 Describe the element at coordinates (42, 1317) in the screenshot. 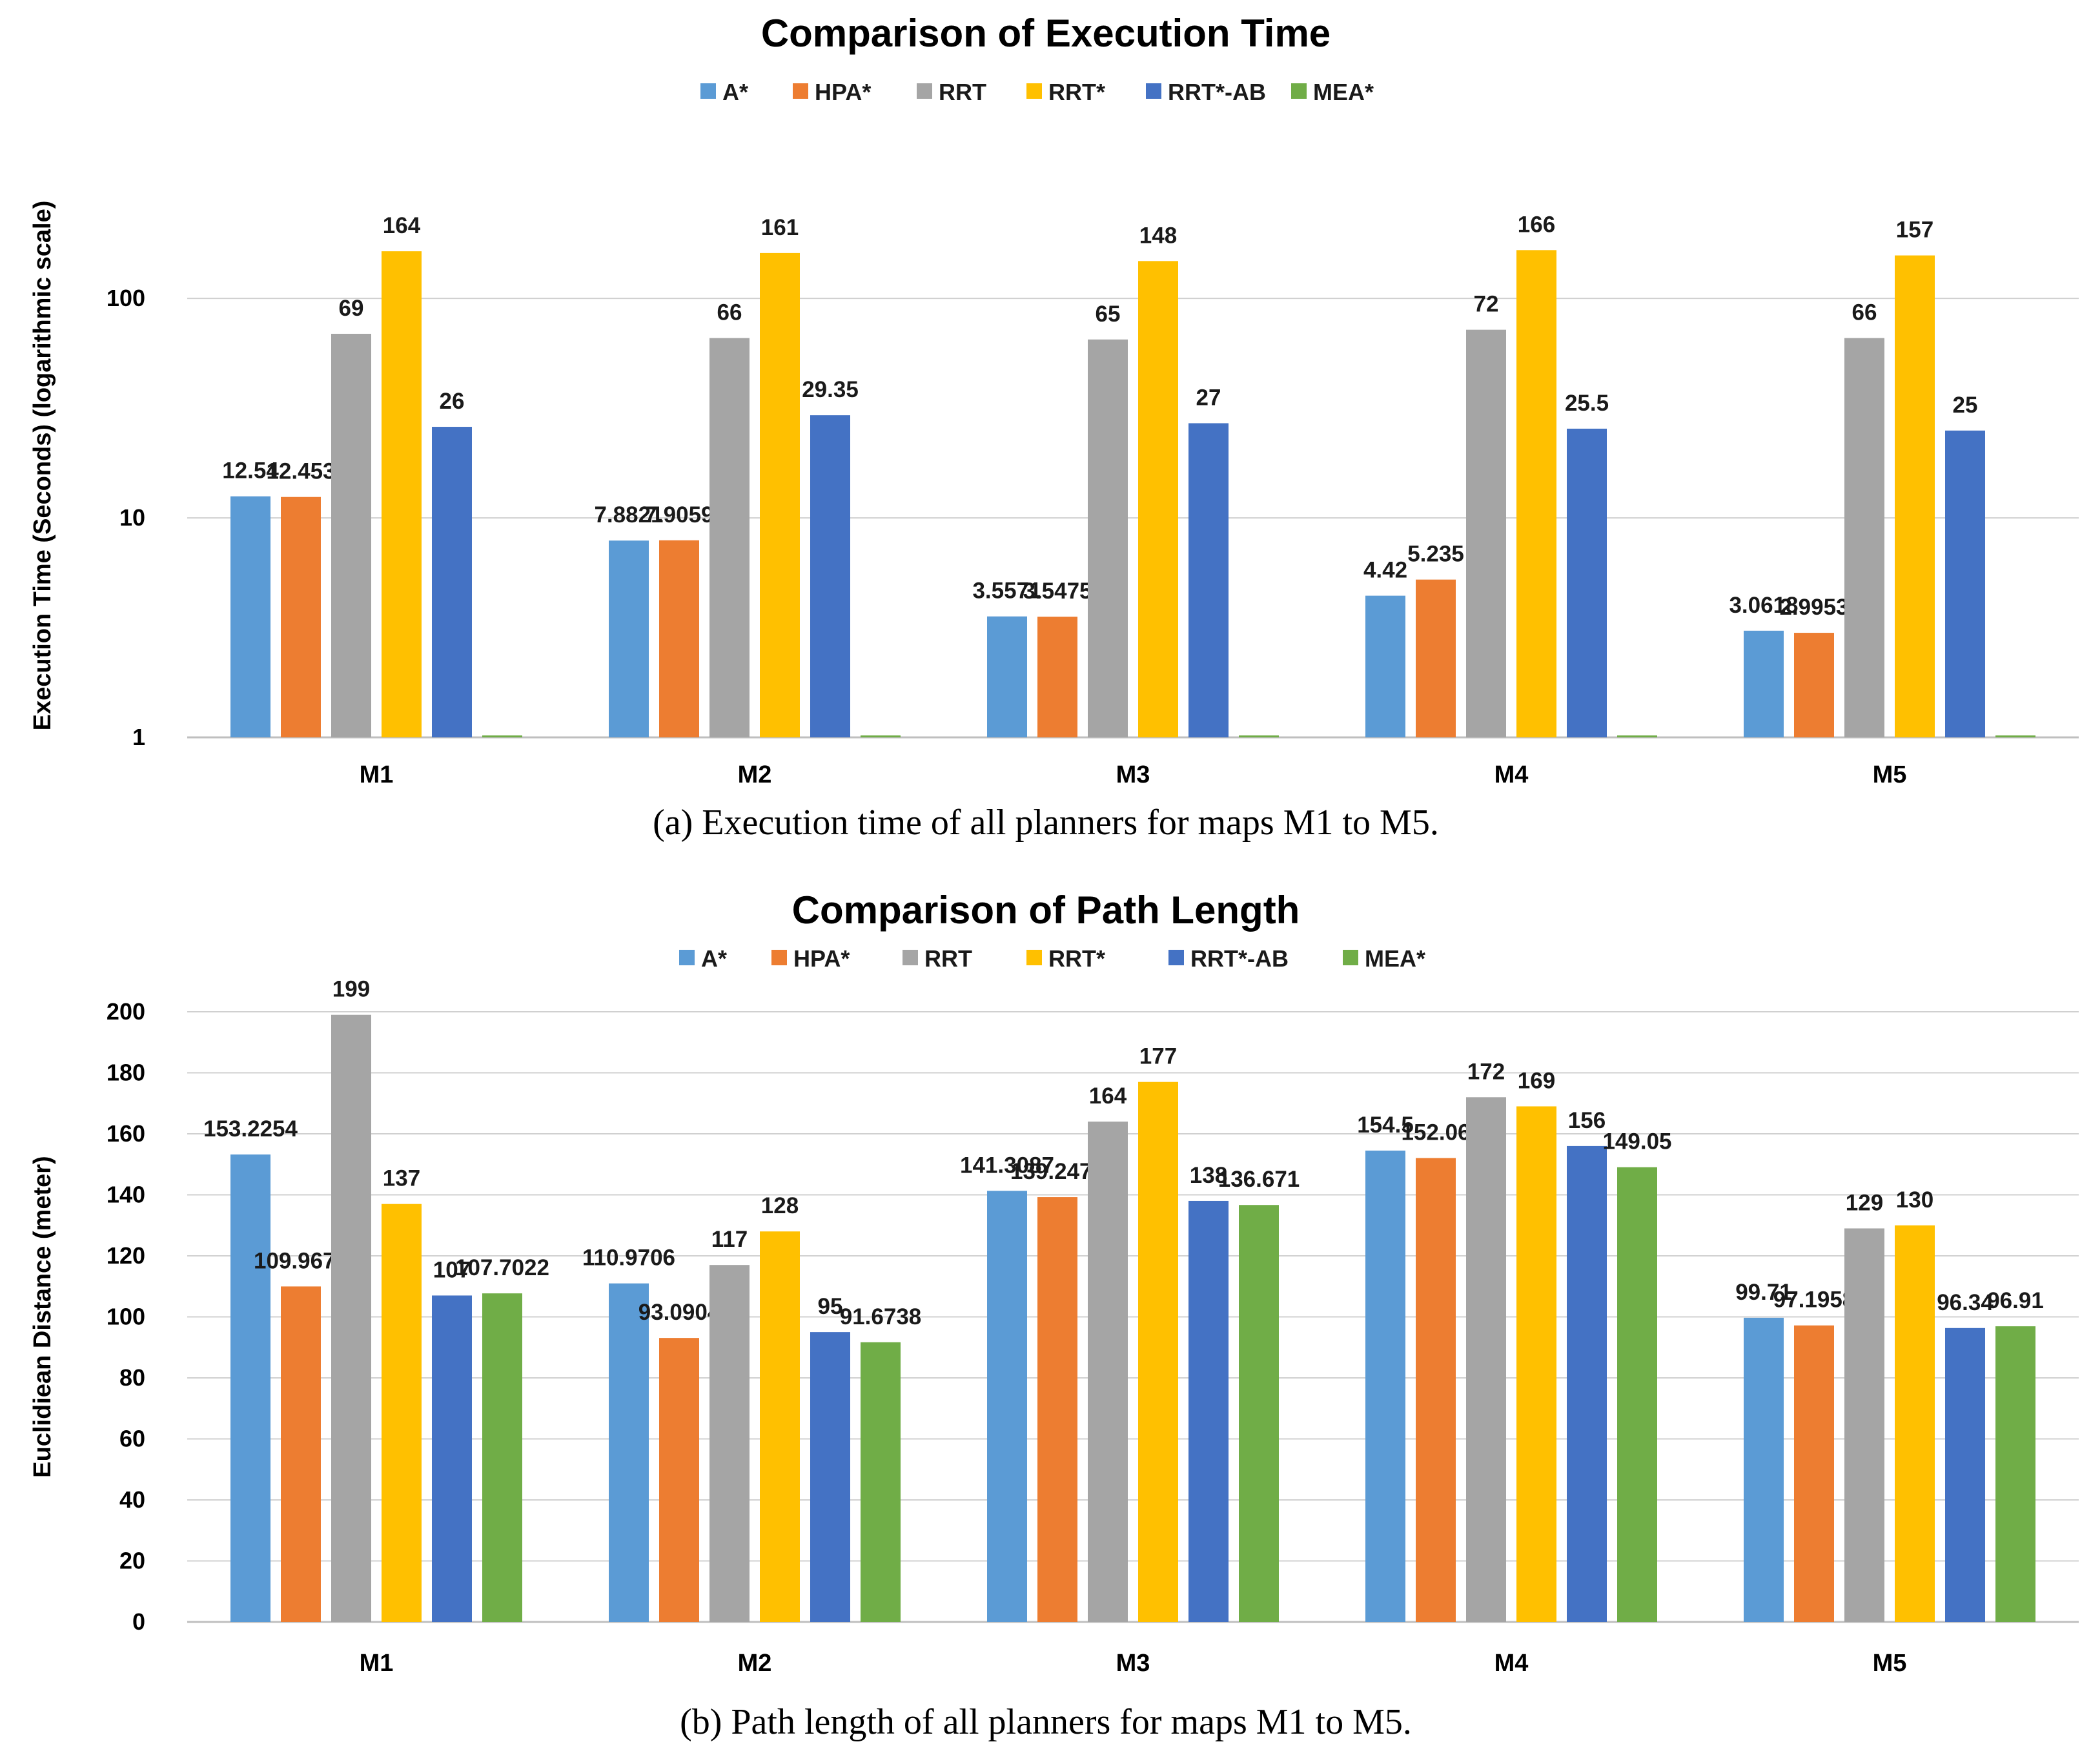

I see `y-axis-title: Euclidiean Distance (meter)` at that location.